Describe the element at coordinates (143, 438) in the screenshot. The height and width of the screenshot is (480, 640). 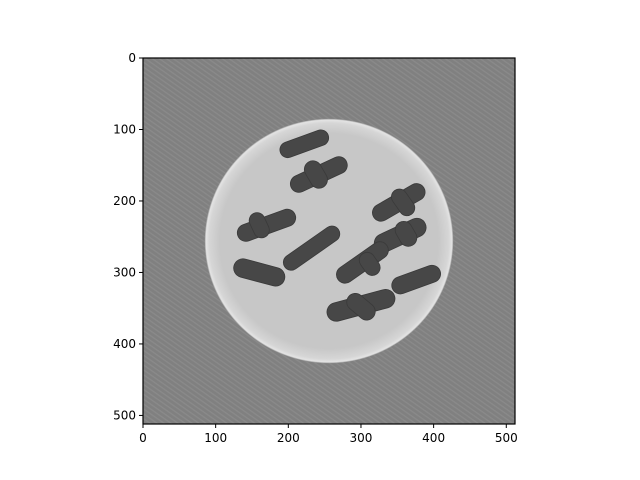
I see `x-tick-label: 0` at that location.